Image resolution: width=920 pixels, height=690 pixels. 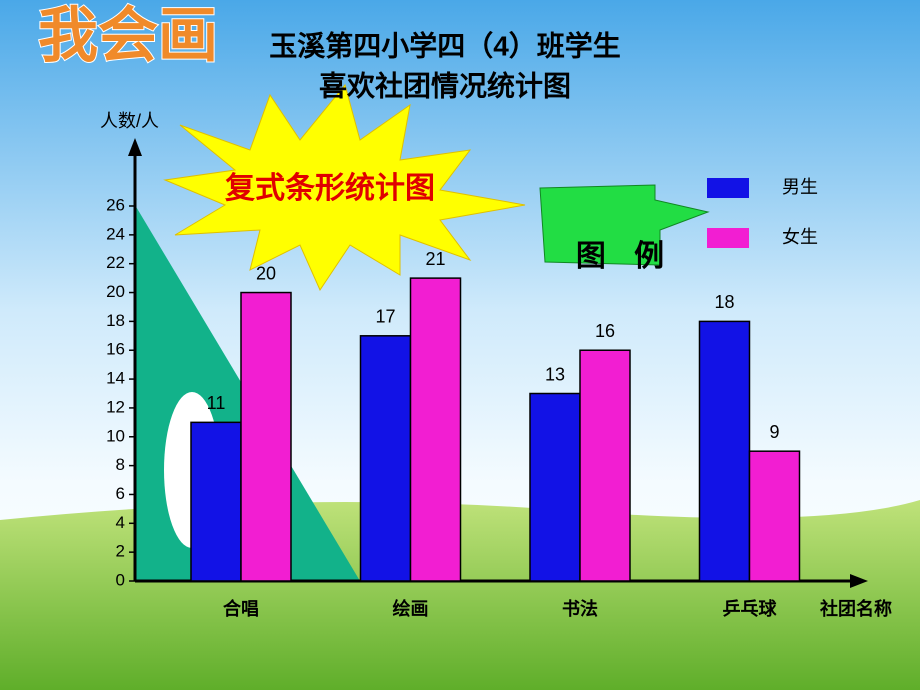 I want to click on y-arrow, so click(x=135, y=147).